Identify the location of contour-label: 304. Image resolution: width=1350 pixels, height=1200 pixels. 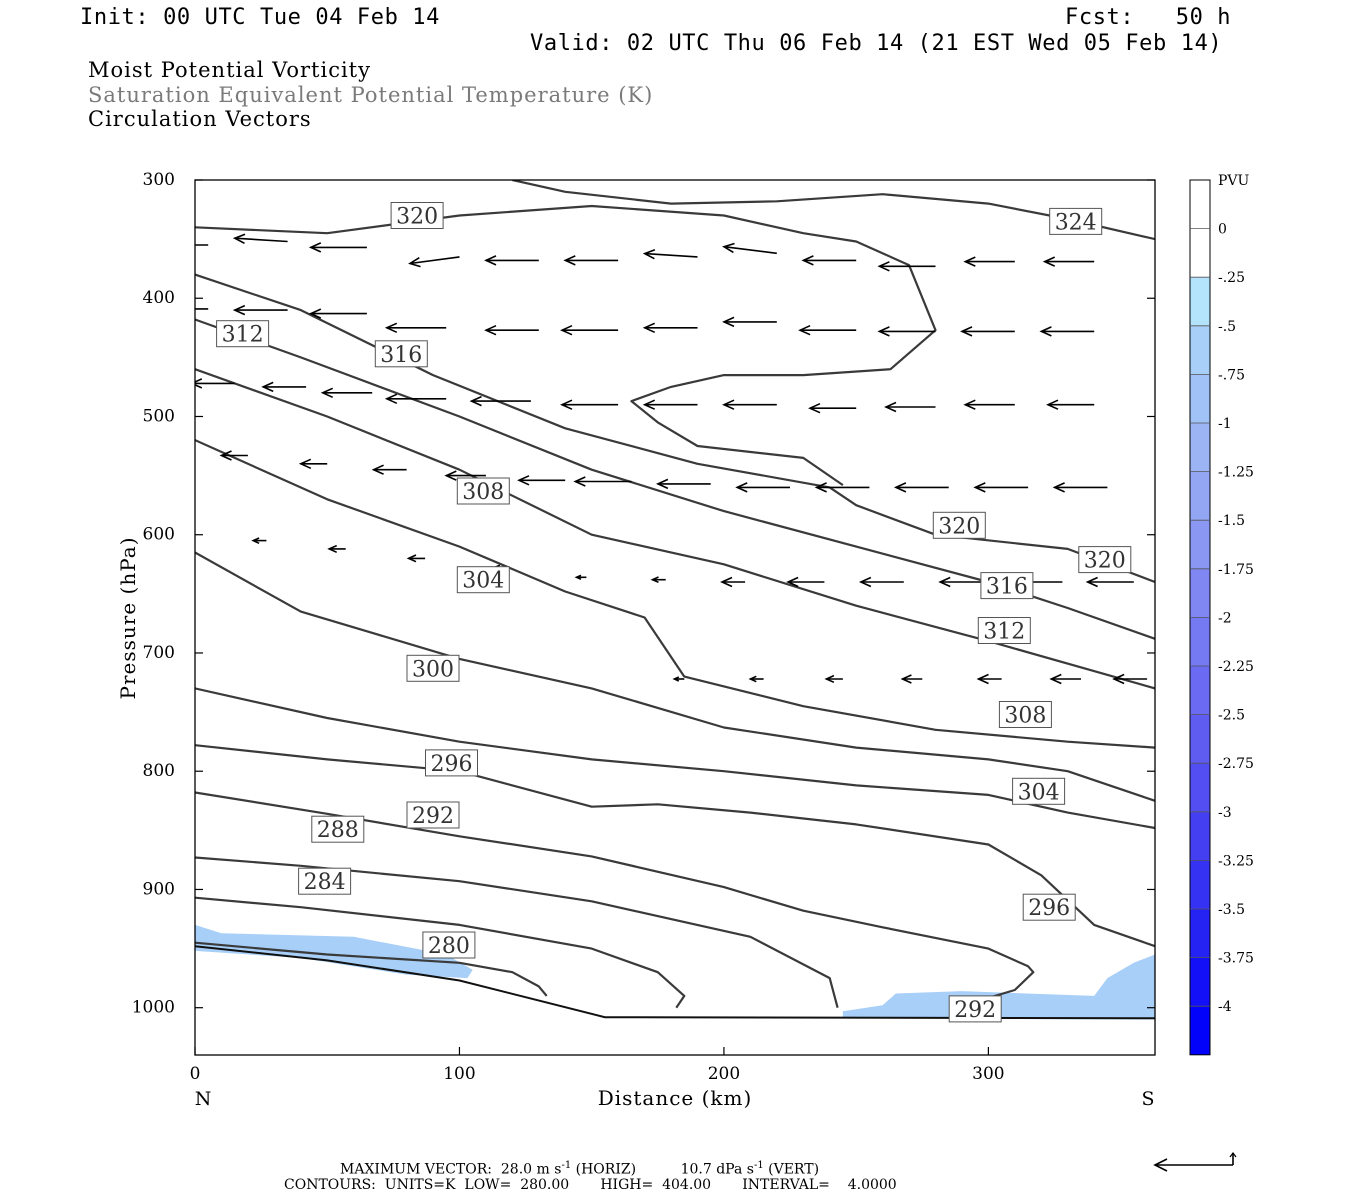
(483, 580).